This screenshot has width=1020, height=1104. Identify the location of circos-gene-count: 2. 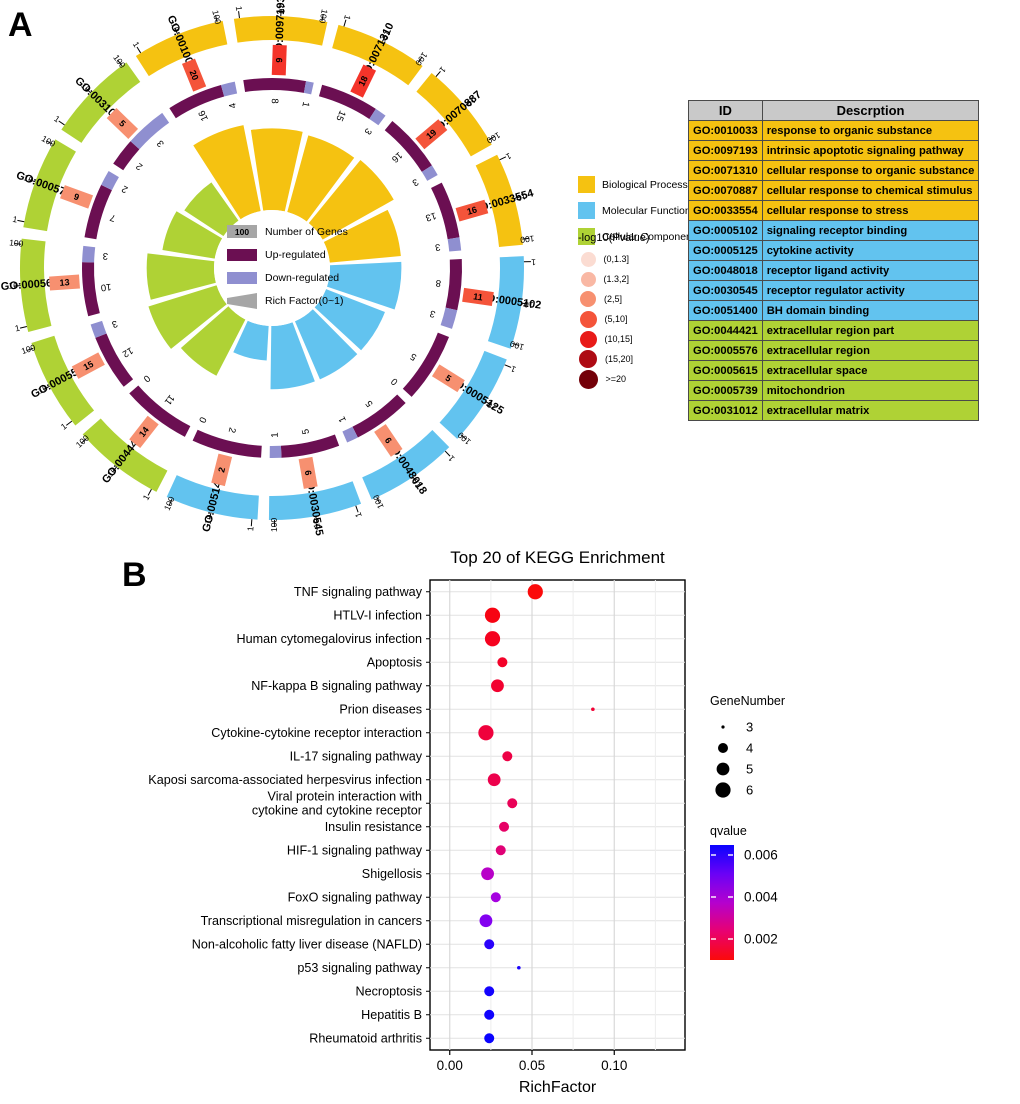
(222, 470).